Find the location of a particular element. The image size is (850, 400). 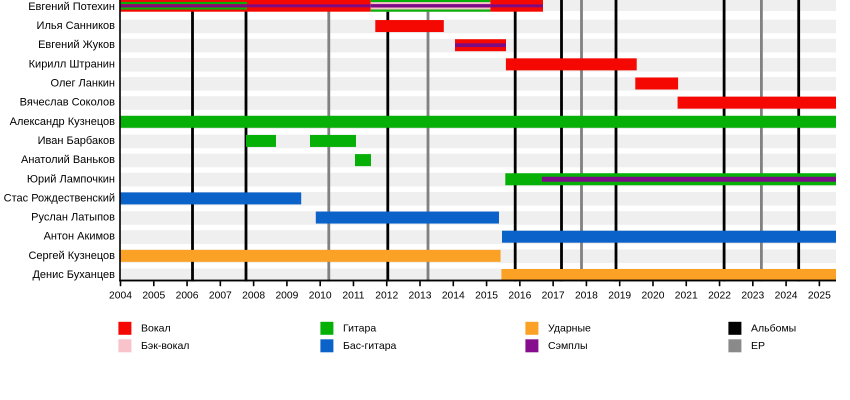

svg-text: Денис Буханцев is located at coordinates (73, 275).